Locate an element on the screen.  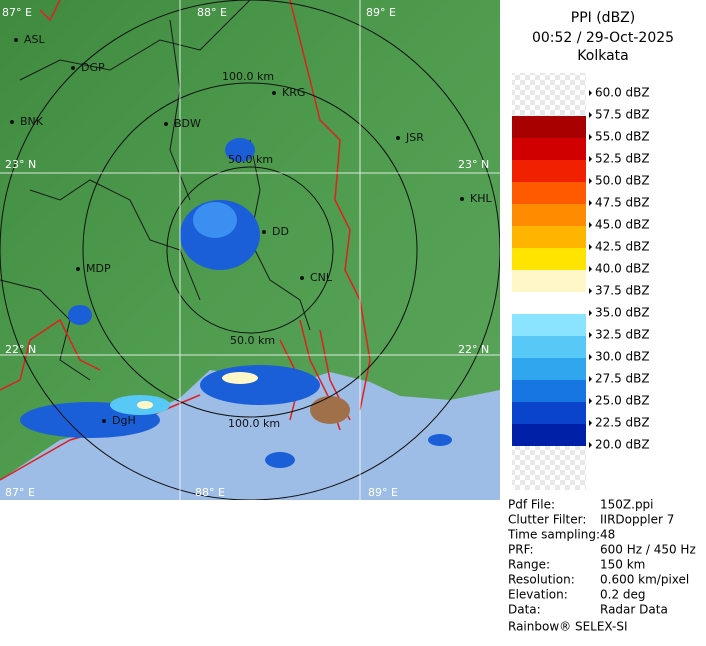
info-value: Radar Data is located at coordinates (634, 610).